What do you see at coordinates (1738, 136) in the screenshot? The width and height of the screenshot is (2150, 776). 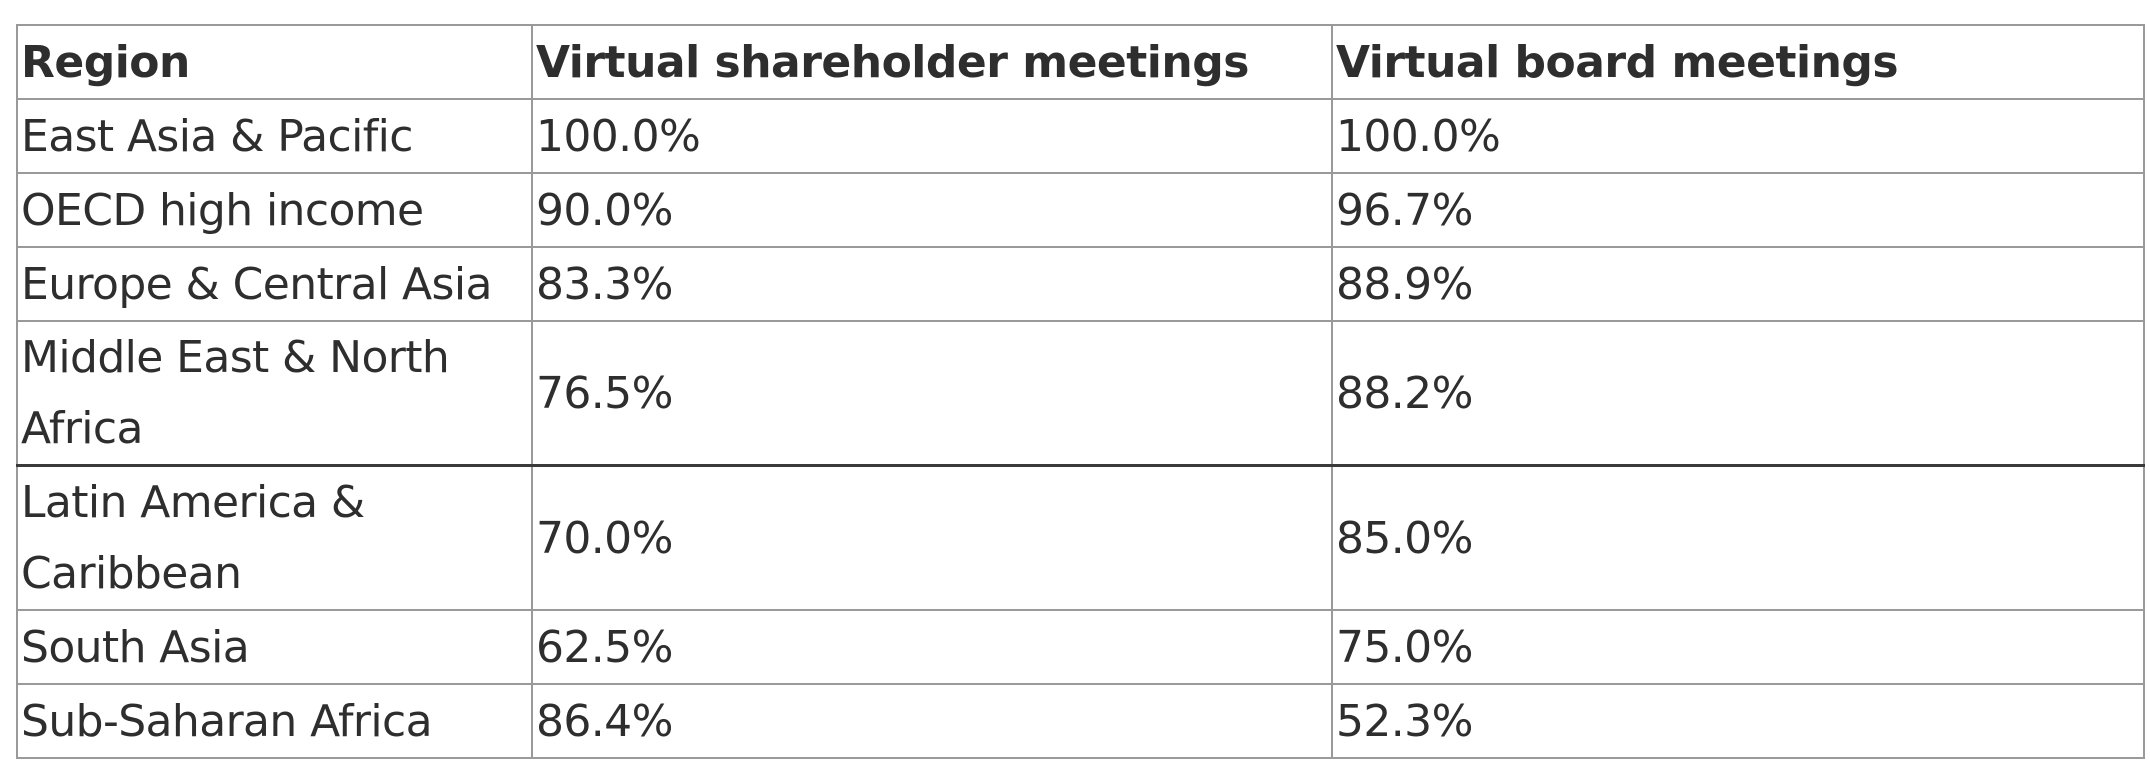 I see `cell-board: 100.0%` at bounding box center [1738, 136].